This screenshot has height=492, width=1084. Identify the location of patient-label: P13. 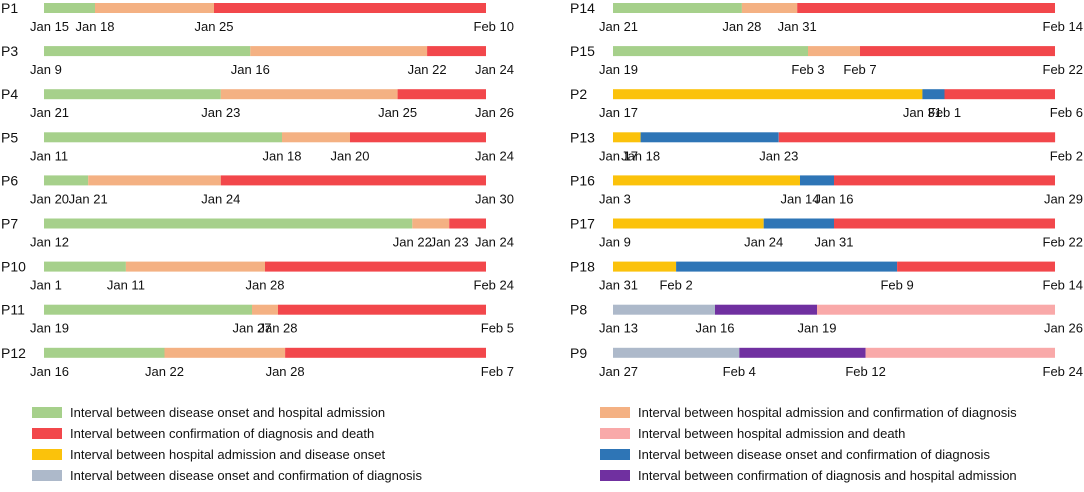
(582, 137).